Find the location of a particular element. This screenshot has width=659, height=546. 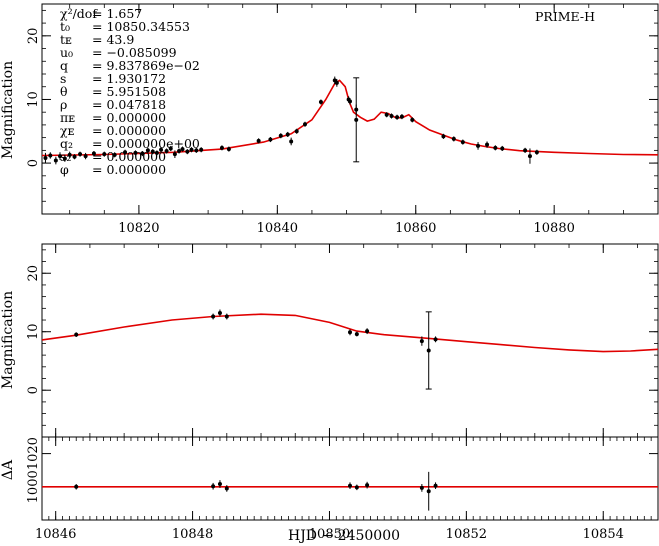

param-name: s₂ is located at coordinates (65, 156).